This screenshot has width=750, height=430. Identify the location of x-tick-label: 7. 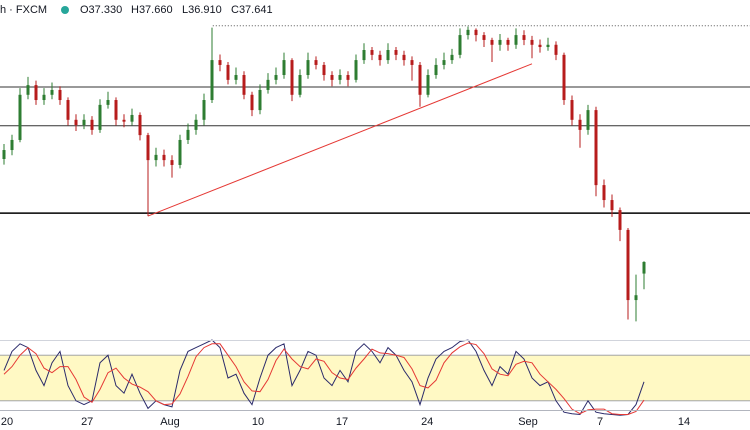
(600, 422).